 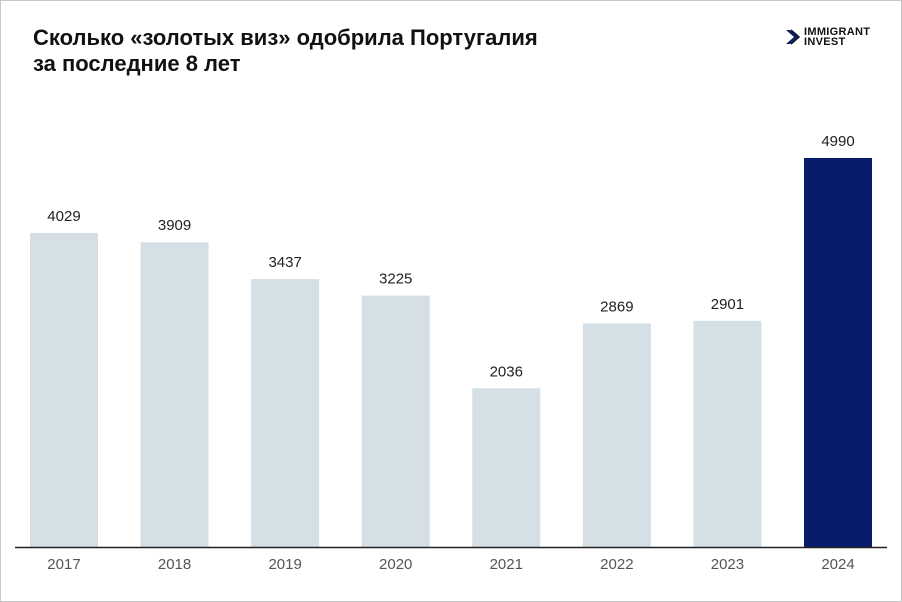 I want to click on value-label: 4029, so click(x=63, y=216).